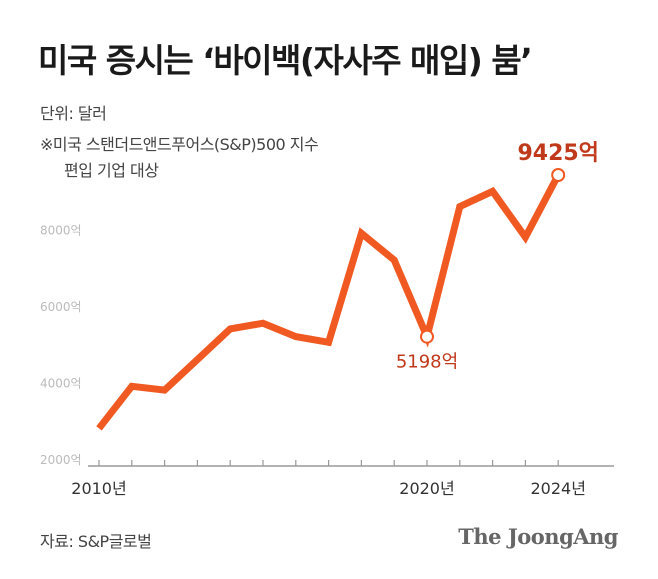 The width and height of the screenshot is (658, 579). I want to click on annotations: 5198억 9425억, so click(497, 257).